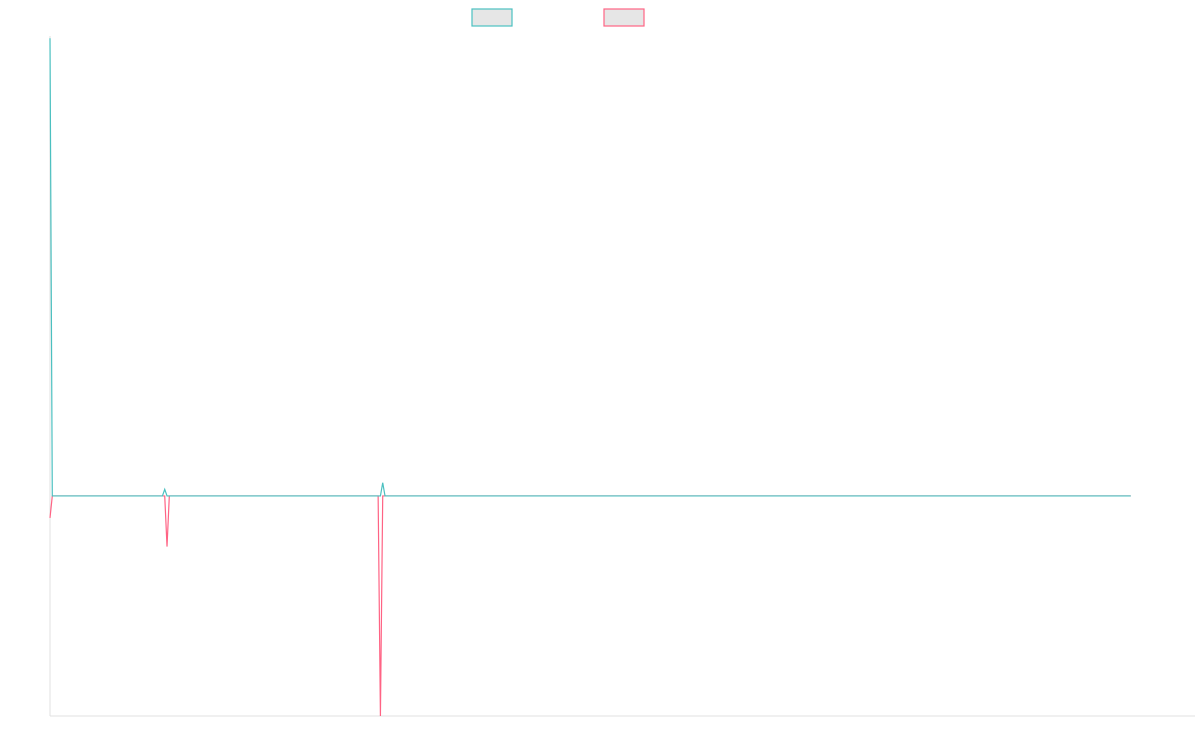 This screenshot has width=1200, height=755. What do you see at coordinates (558, 17) in the screenshot?
I see `legend` at bounding box center [558, 17].